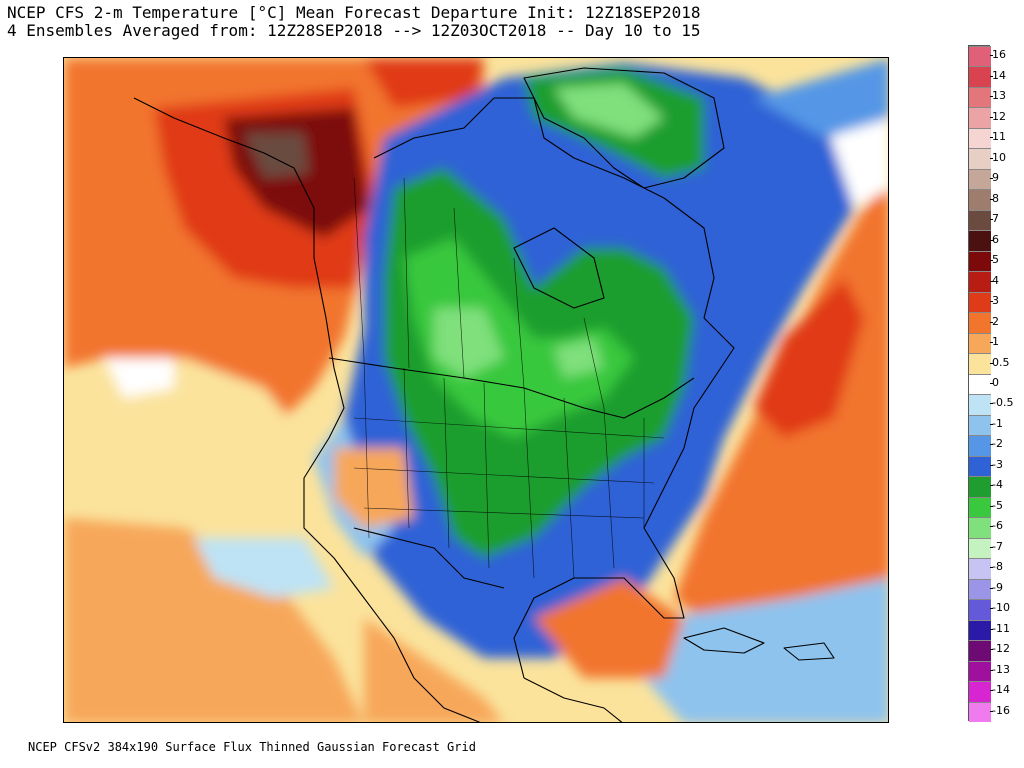 The height and width of the screenshot is (768, 1024). I want to click on colorbar-label: 7, so click(995, 219).